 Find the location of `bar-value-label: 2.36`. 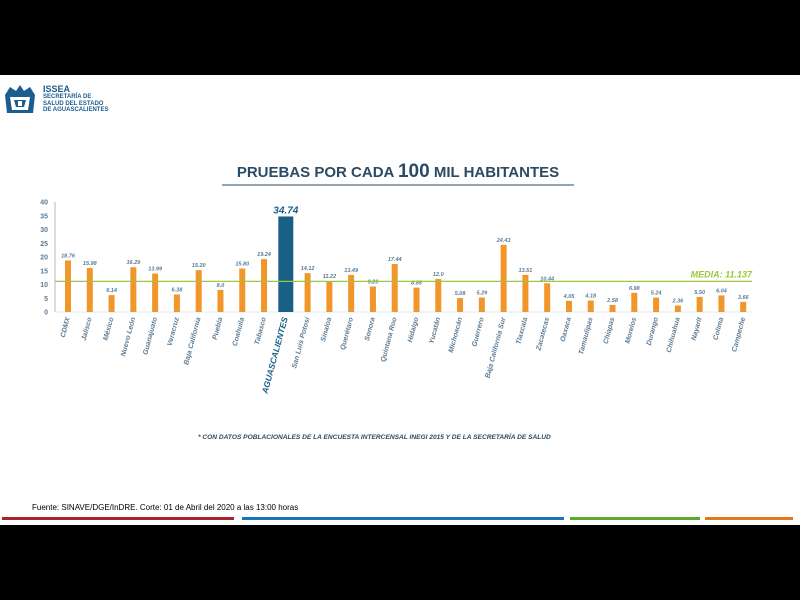

bar-value-label: 2.36 is located at coordinates (678, 302).